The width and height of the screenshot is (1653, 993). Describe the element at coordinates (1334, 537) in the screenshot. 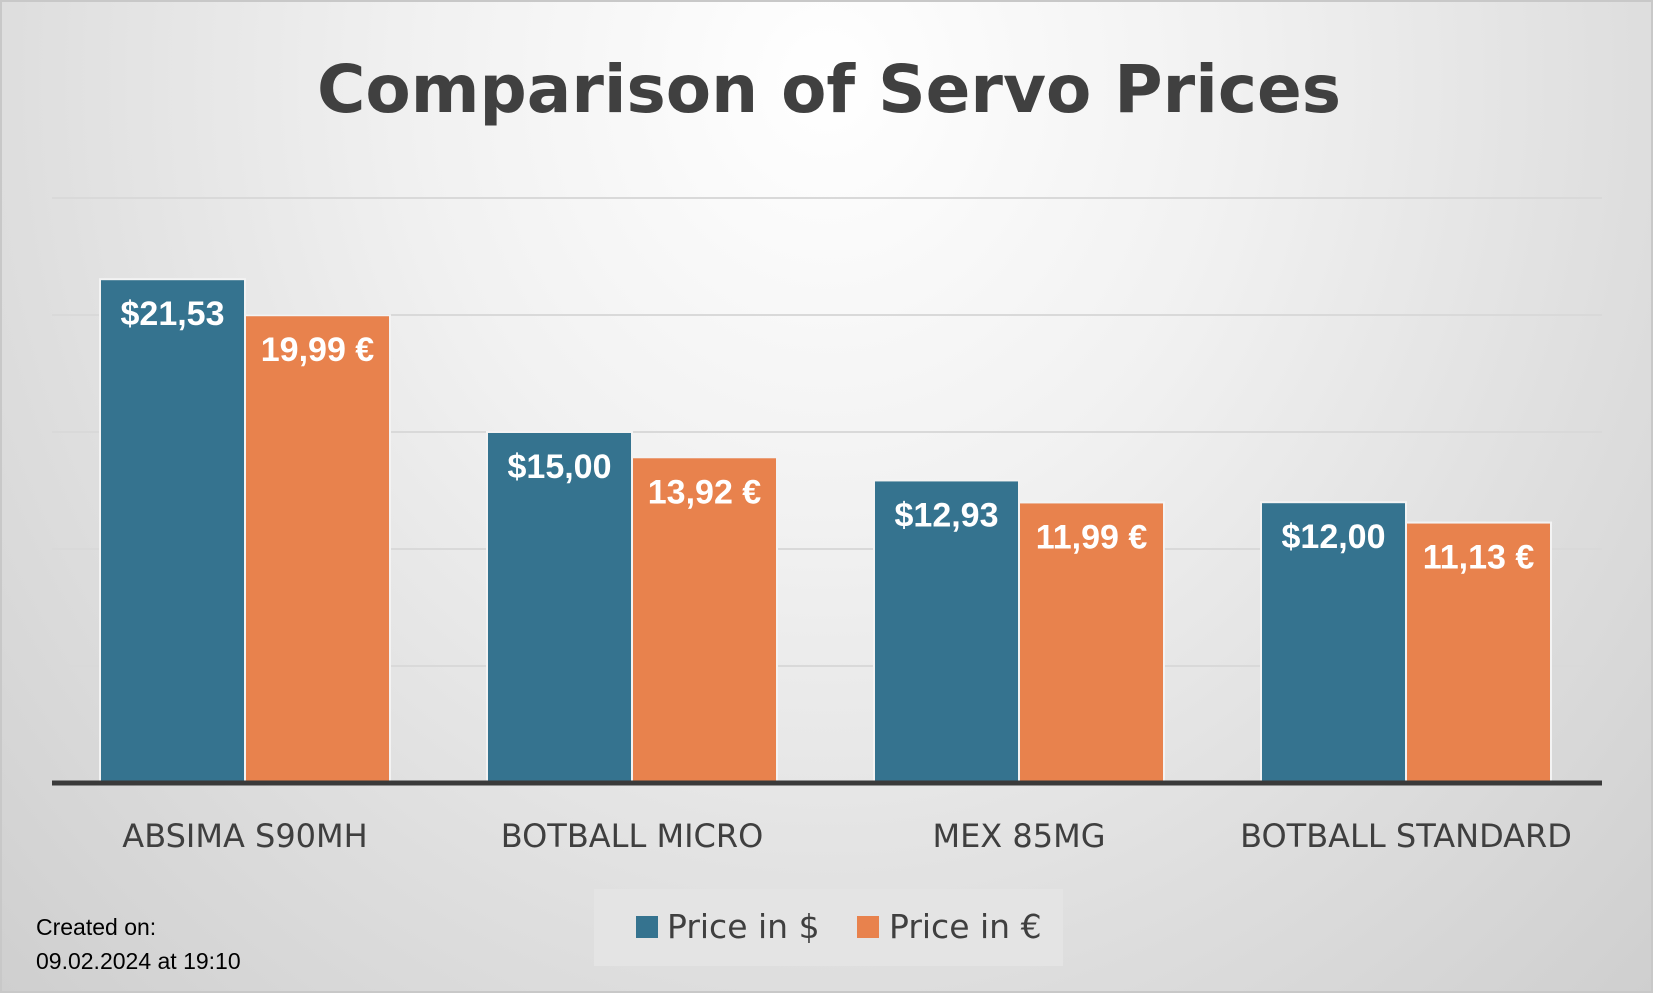

I see `data-label-usd: $12,00` at that location.